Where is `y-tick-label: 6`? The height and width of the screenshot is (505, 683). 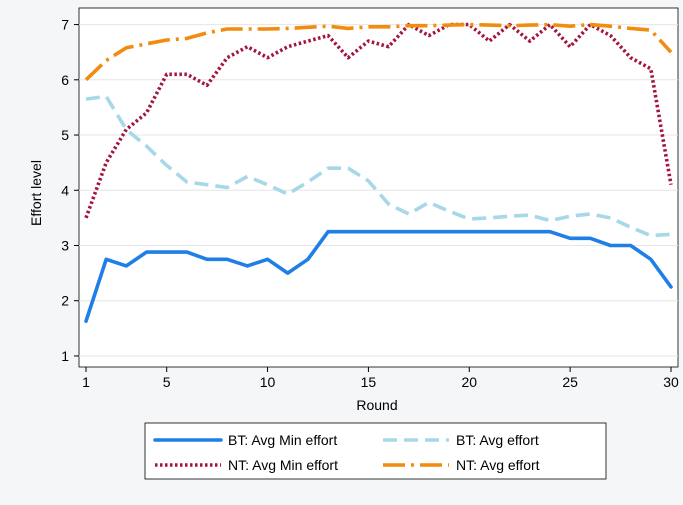 y-tick-label: 6 is located at coordinates (65, 80).